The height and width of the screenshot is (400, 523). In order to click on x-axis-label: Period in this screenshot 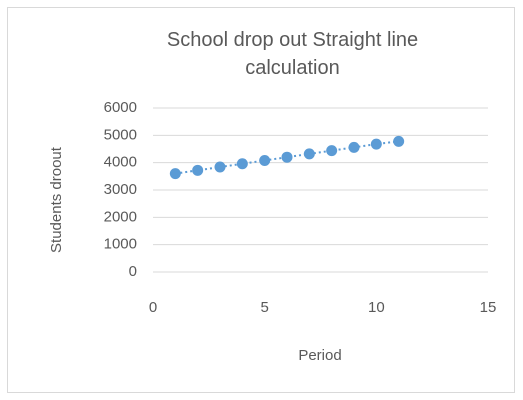, I will do `click(319, 355)`.